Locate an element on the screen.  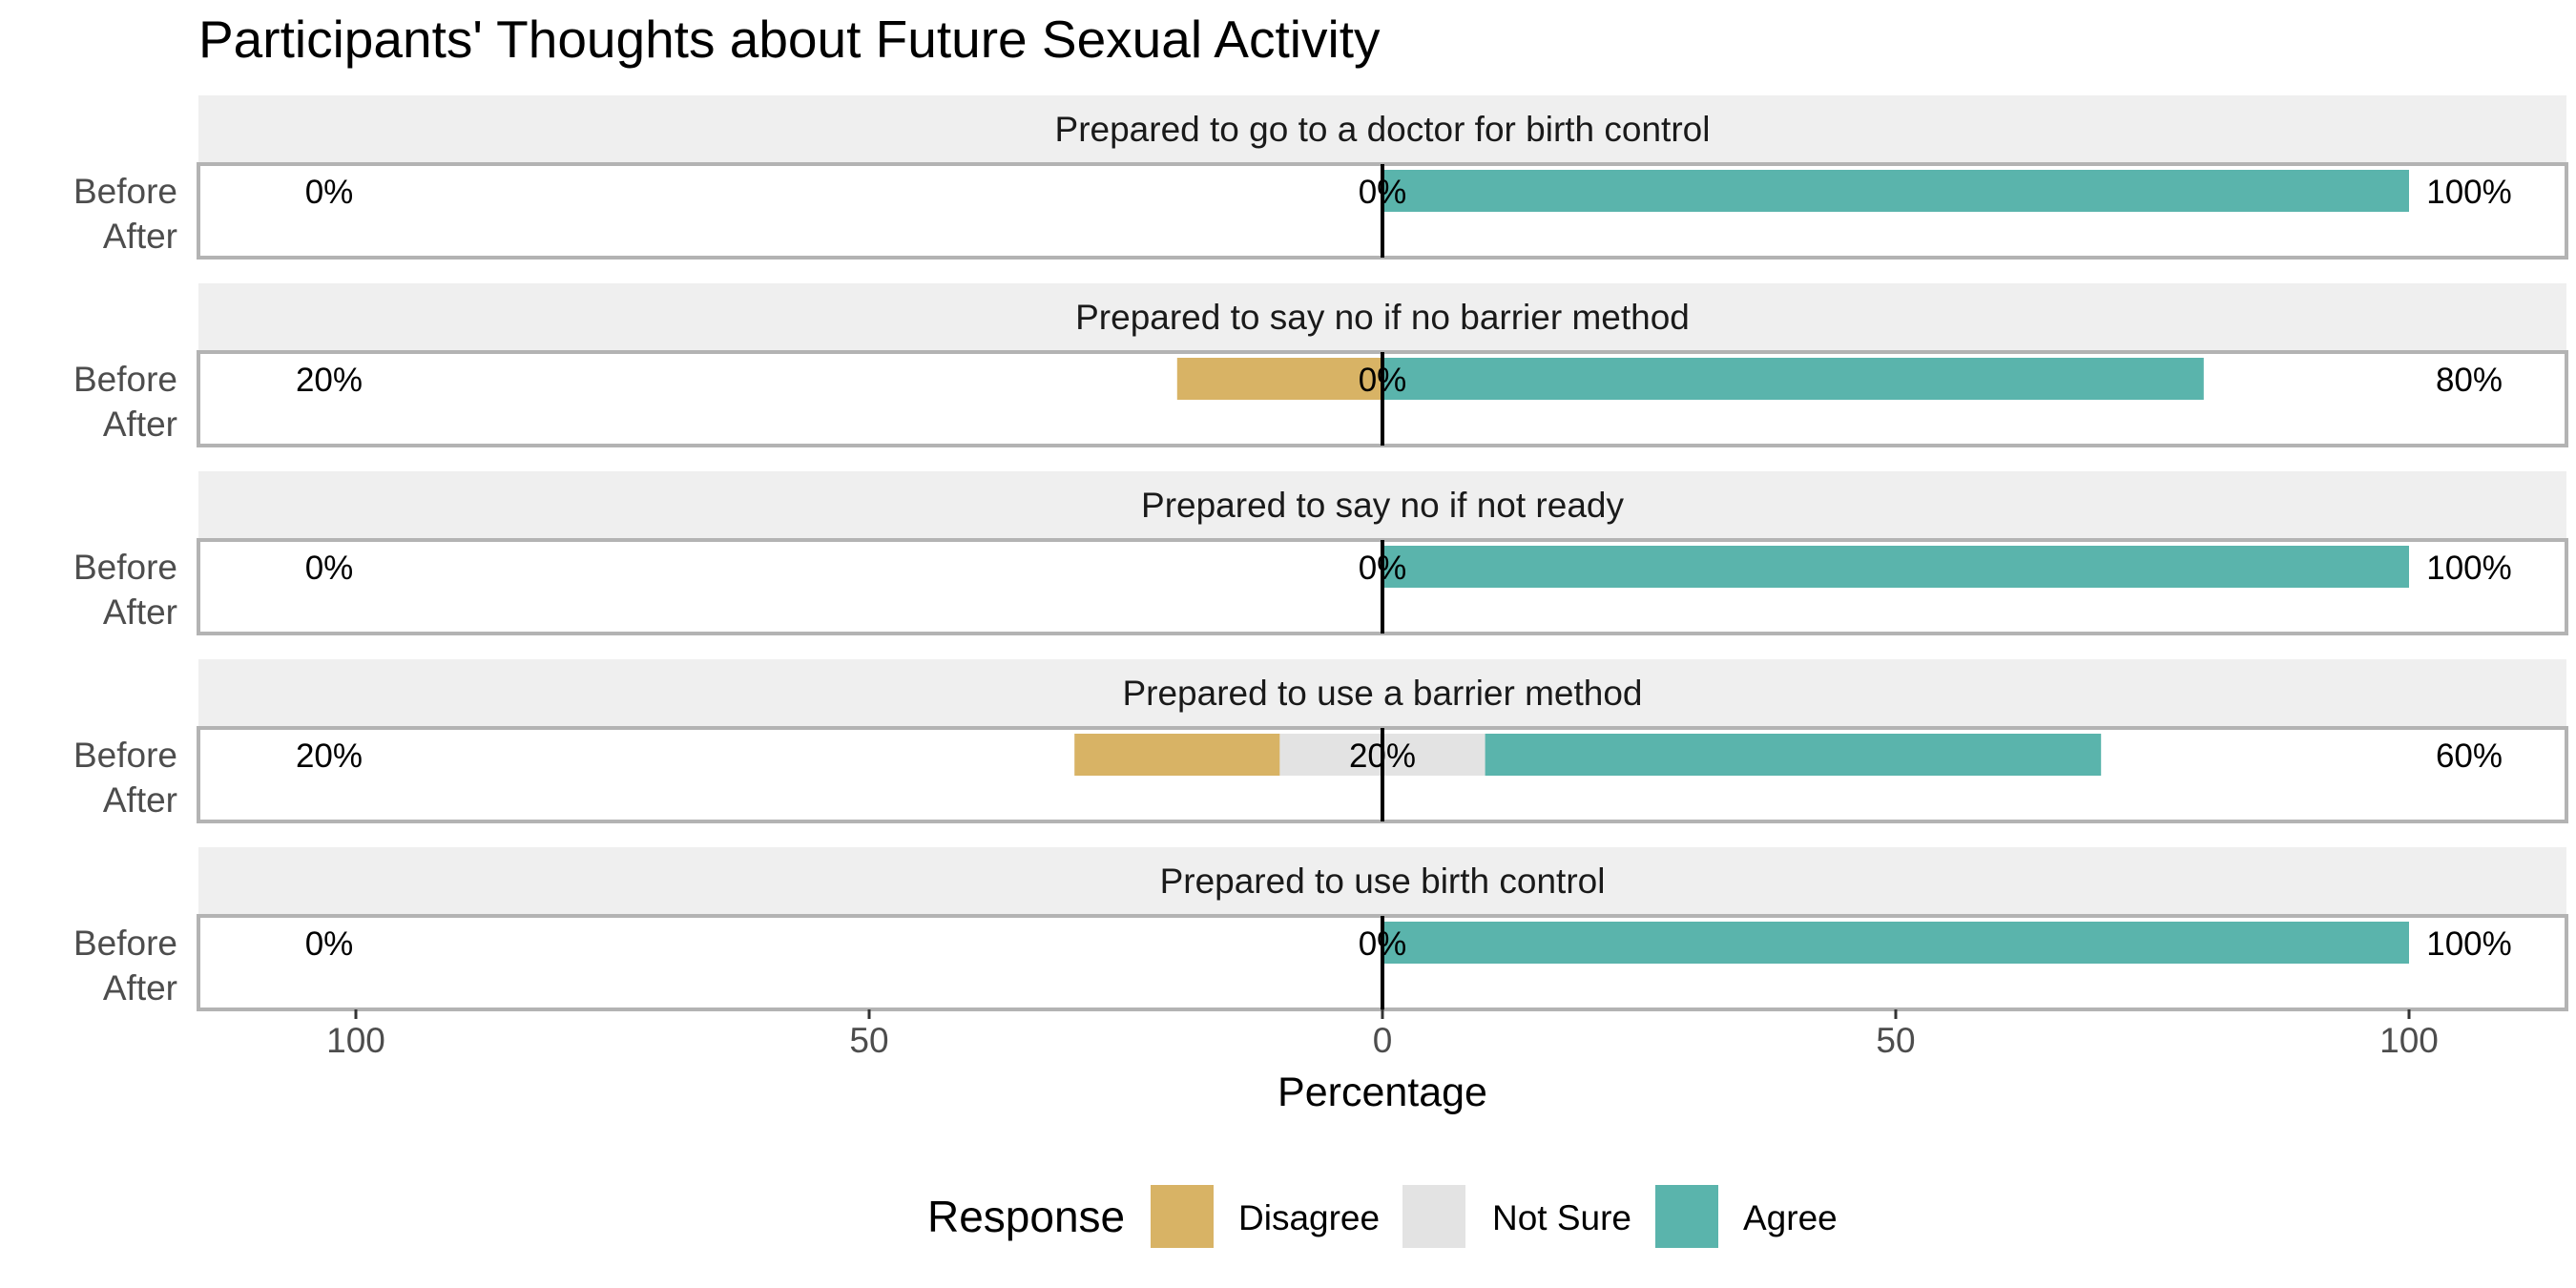
facet-label: Prepared to use birth control is located at coordinates (1383, 881).